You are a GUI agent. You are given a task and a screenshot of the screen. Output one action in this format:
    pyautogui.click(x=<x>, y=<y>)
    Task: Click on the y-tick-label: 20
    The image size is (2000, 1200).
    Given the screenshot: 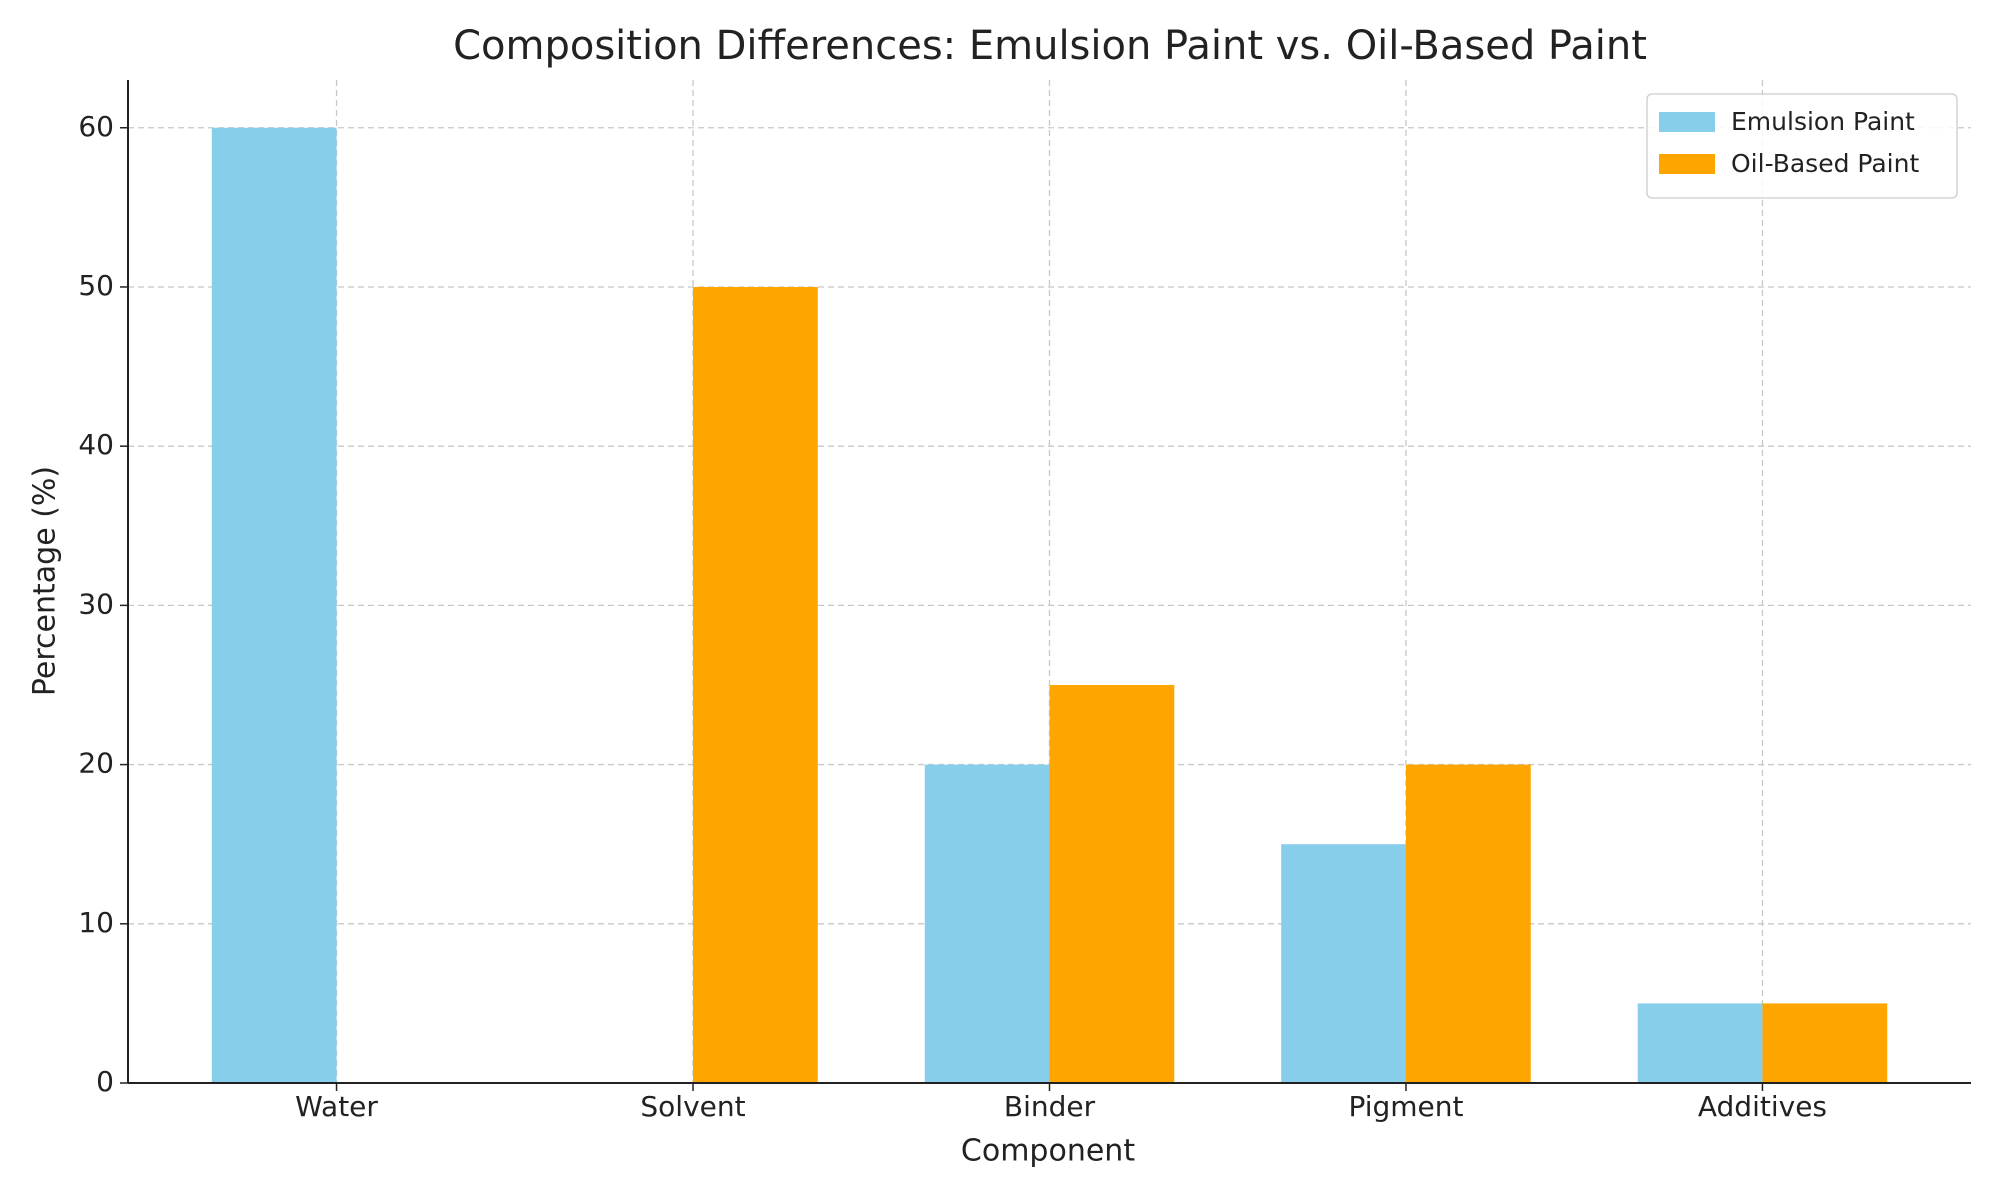 What is the action you would take?
    pyautogui.click(x=96, y=763)
    